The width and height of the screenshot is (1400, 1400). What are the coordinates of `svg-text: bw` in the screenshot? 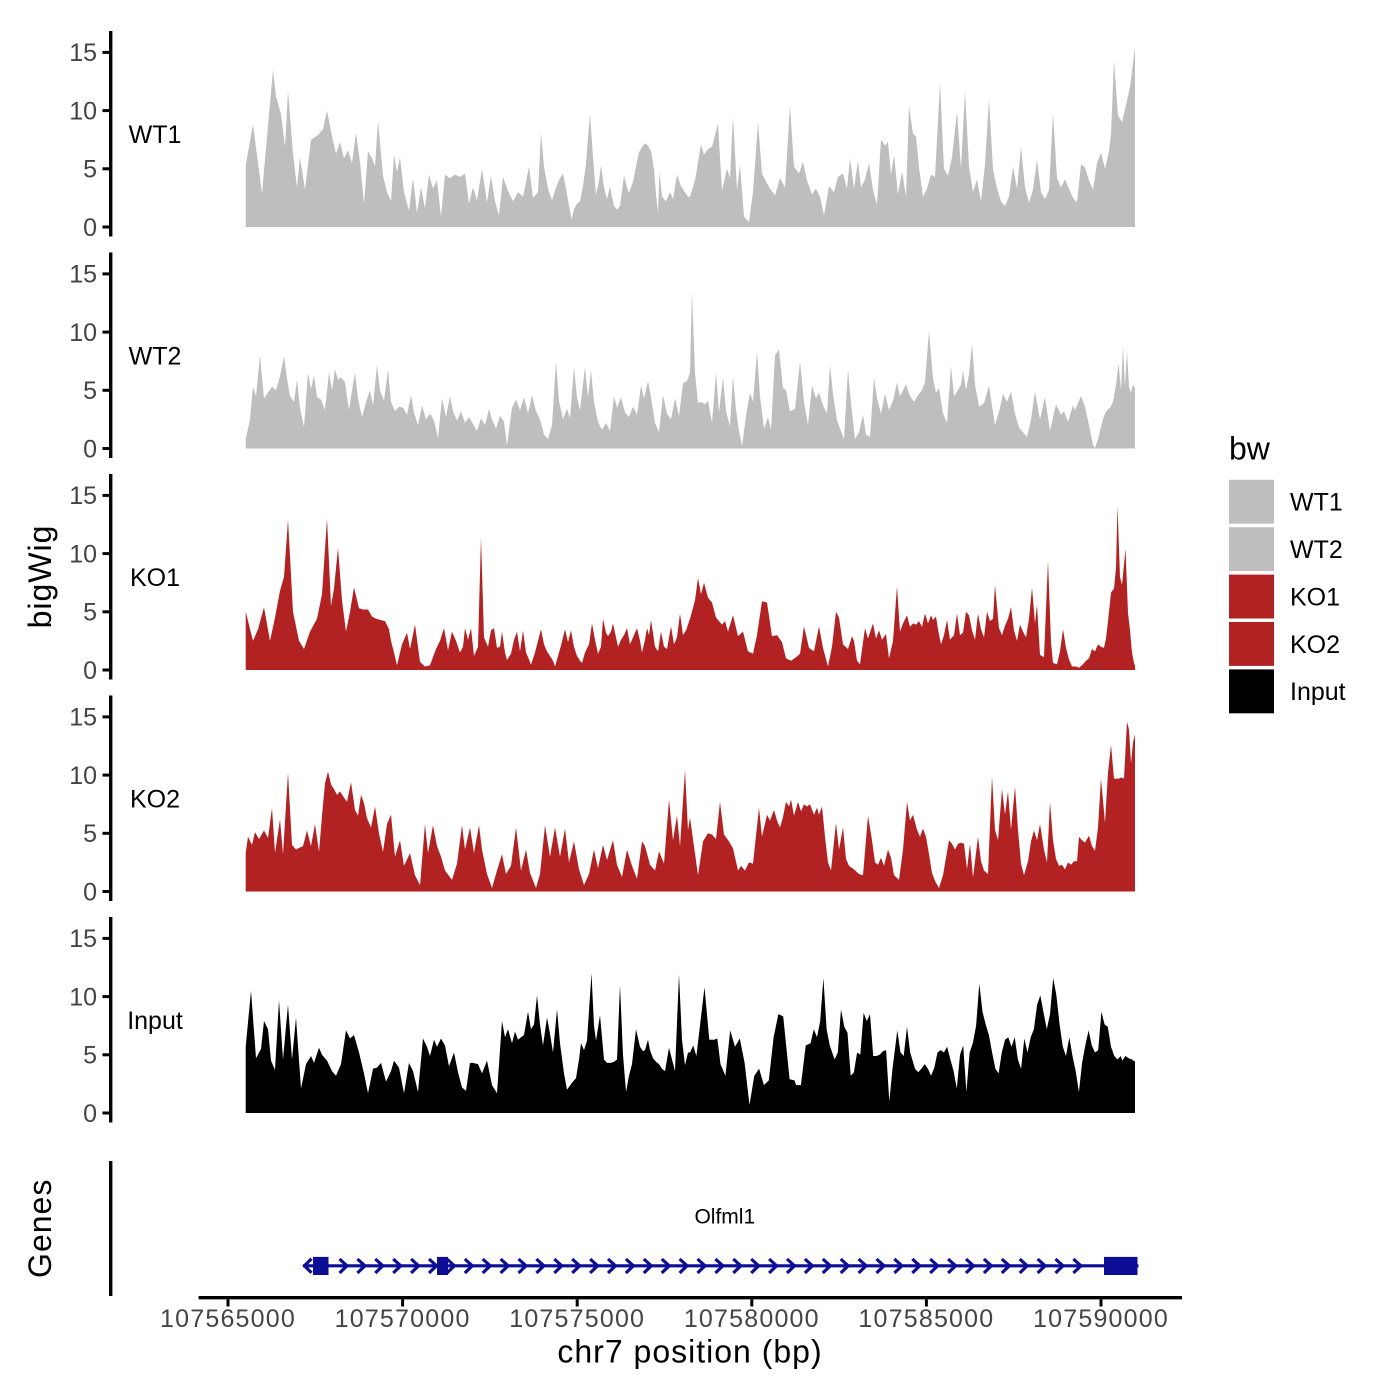 It's located at (1250, 449).